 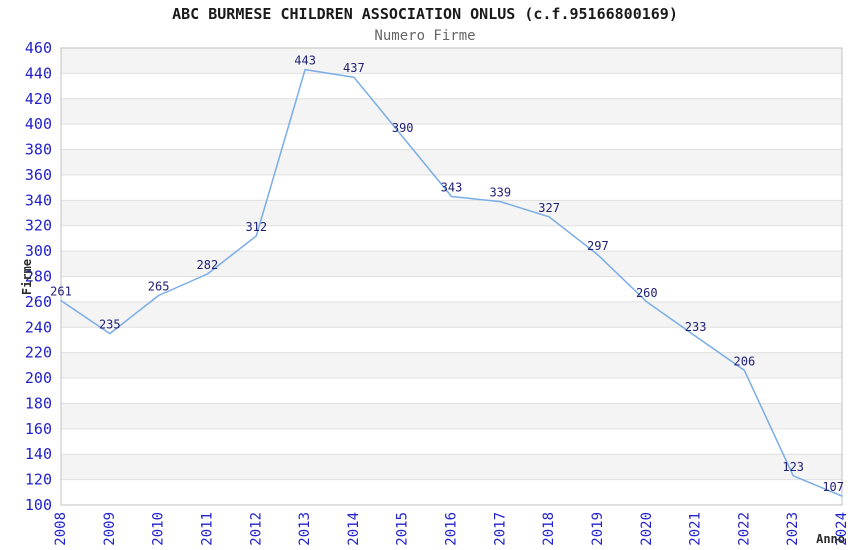 I want to click on data-point-label: 443, so click(x=305, y=61).